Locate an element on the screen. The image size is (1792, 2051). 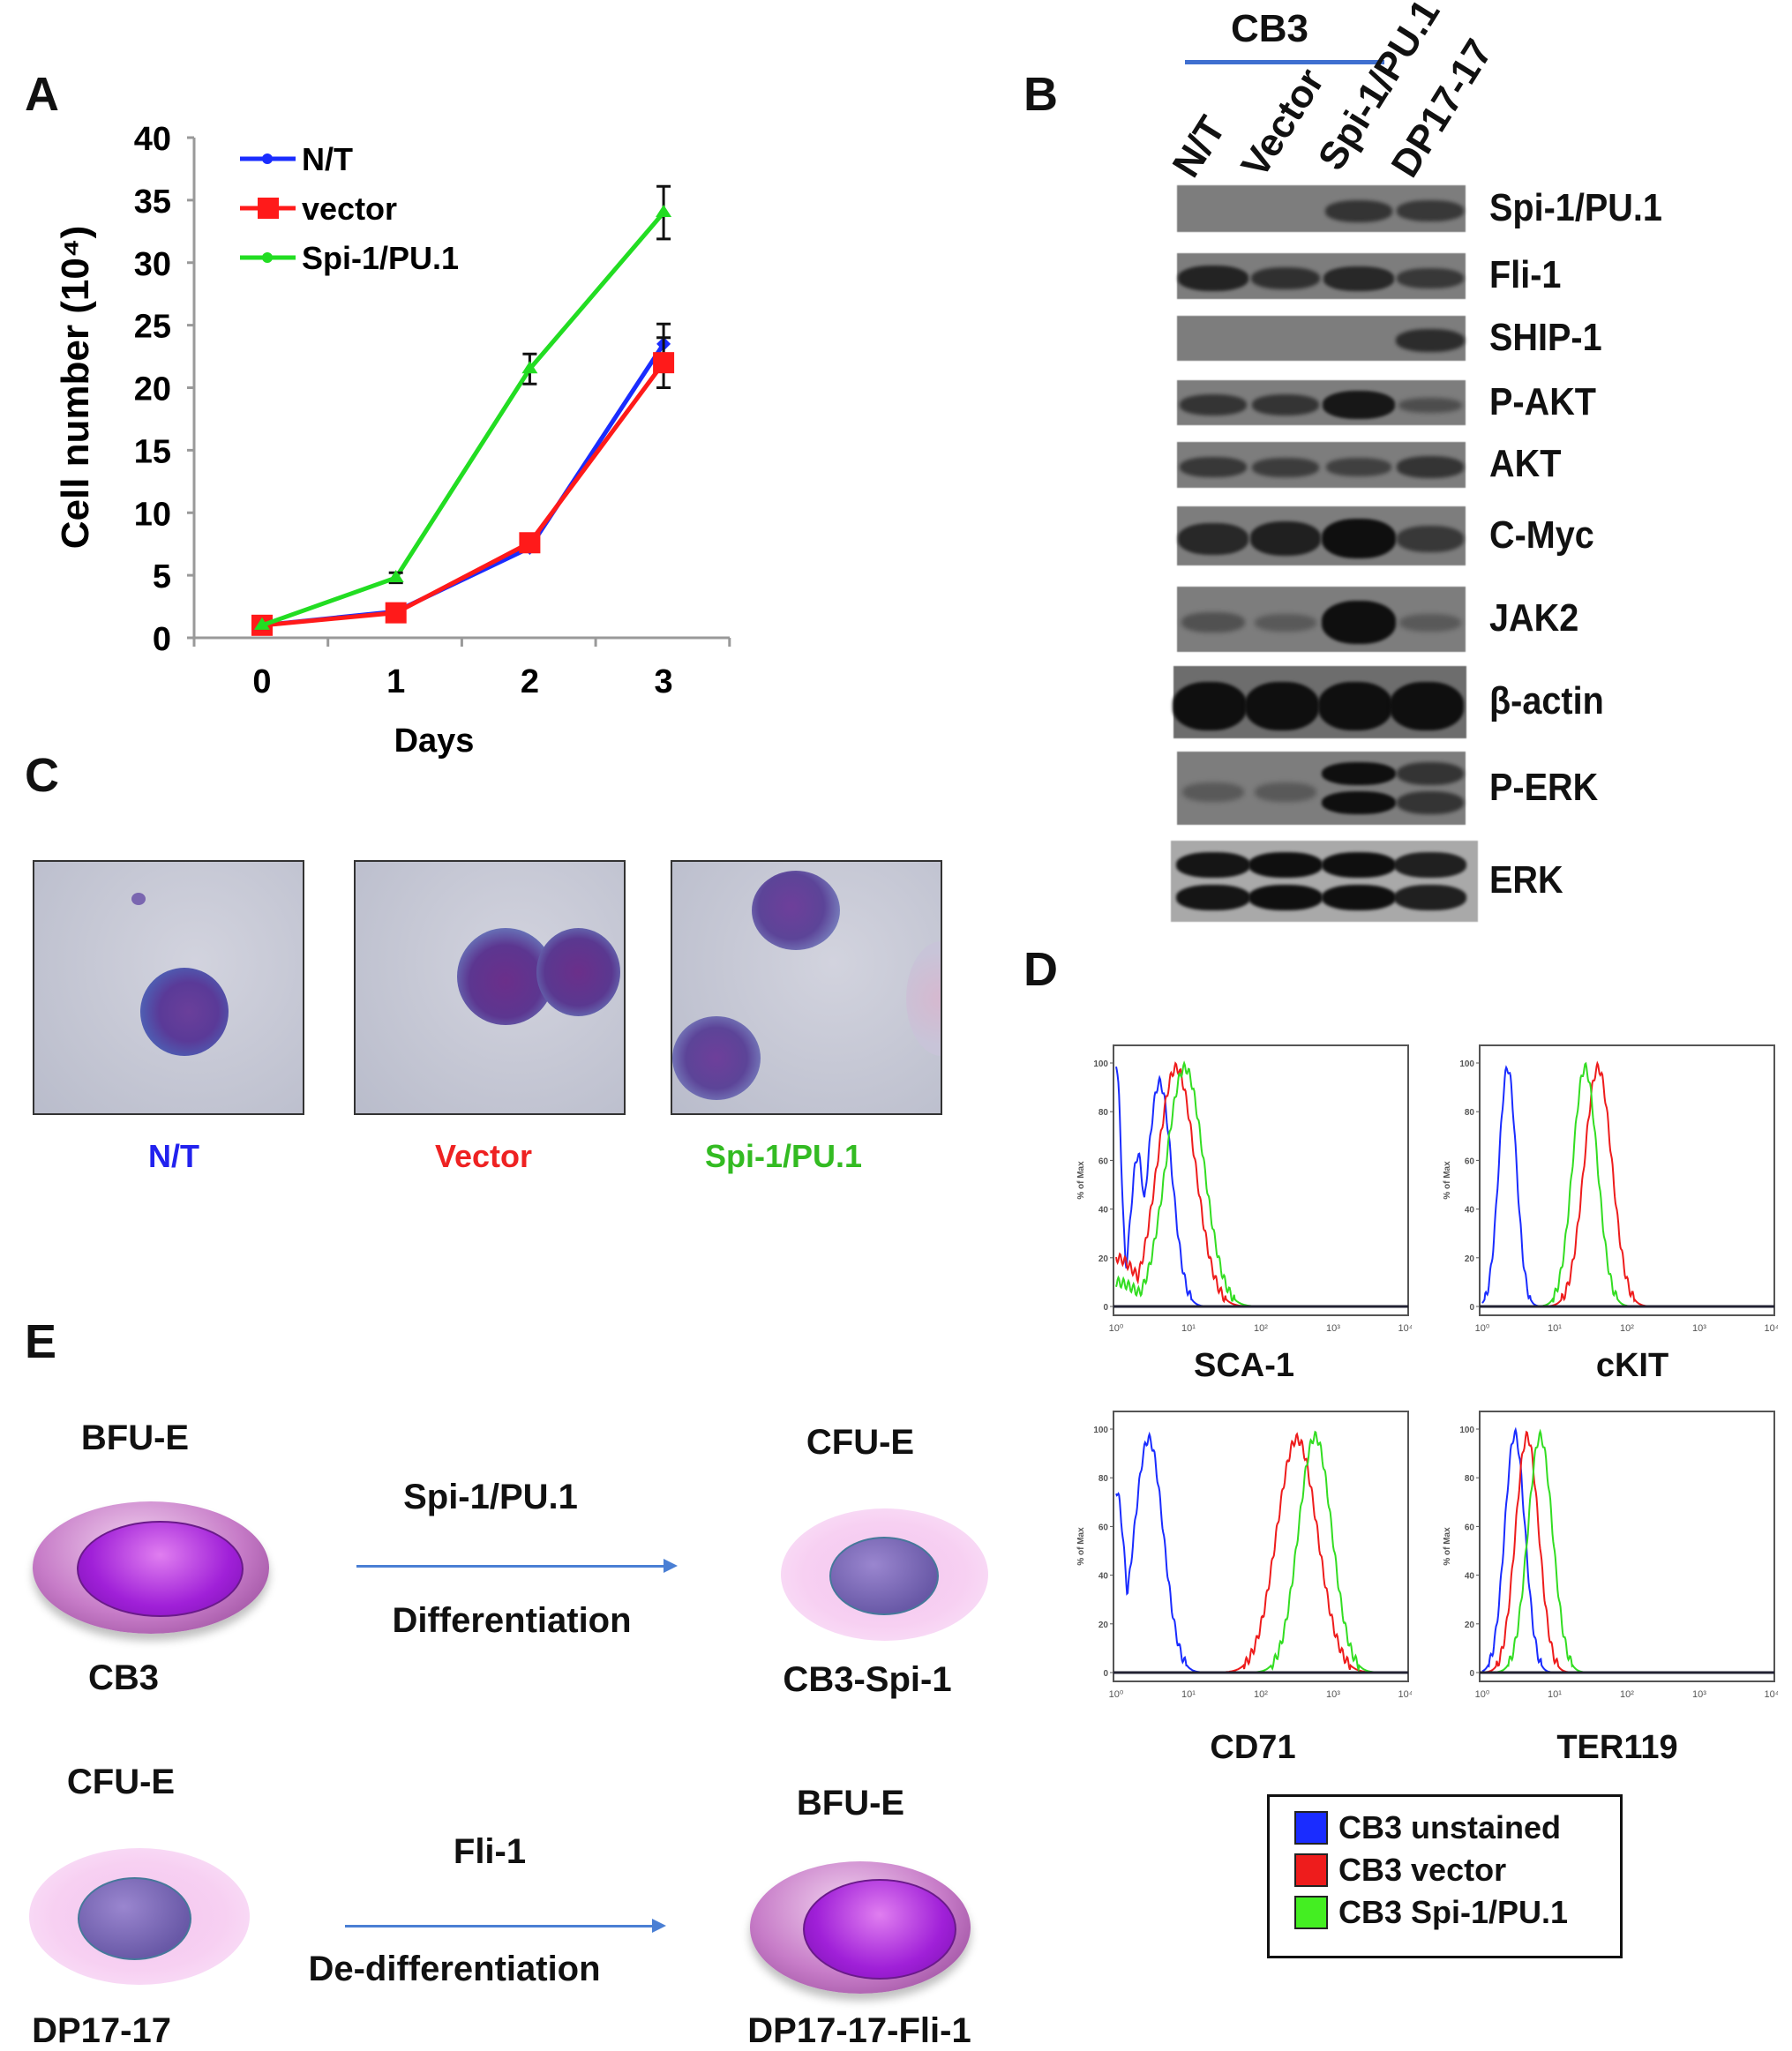
blot-row-label: Spi-1/PU.1 is located at coordinates (1575, 207).